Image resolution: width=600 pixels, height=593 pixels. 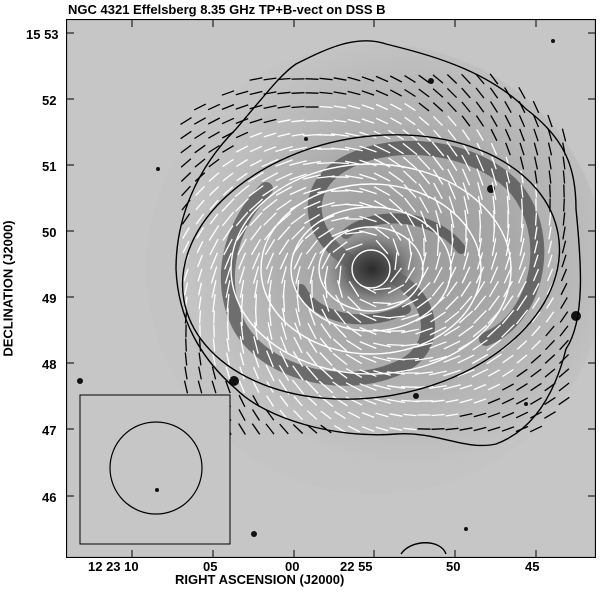 I want to click on y-tick-label: 48, so click(x=49, y=364).